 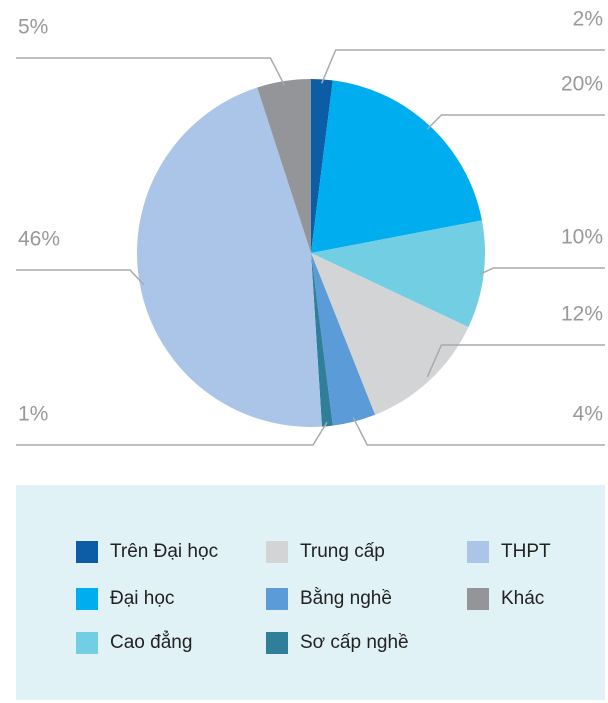 I want to click on legend-label: Bằng nghề, so click(x=346, y=598).